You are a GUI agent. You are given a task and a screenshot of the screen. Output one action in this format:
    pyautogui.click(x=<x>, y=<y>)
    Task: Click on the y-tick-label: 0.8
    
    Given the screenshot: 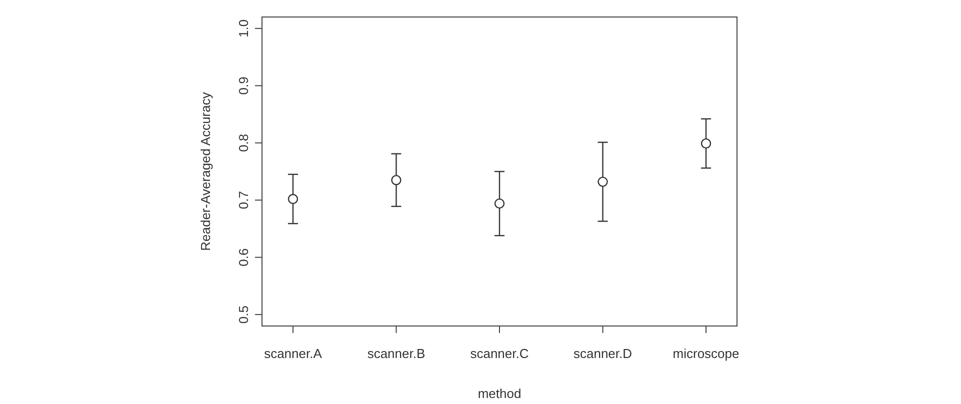 What is the action you would take?
    pyautogui.click(x=243, y=143)
    